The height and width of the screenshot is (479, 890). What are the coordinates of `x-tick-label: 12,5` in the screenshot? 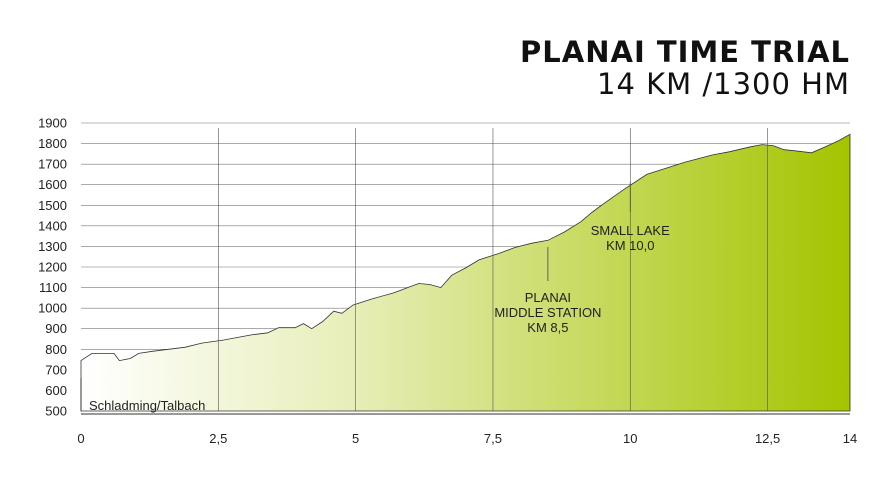 It's located at (767, 438).